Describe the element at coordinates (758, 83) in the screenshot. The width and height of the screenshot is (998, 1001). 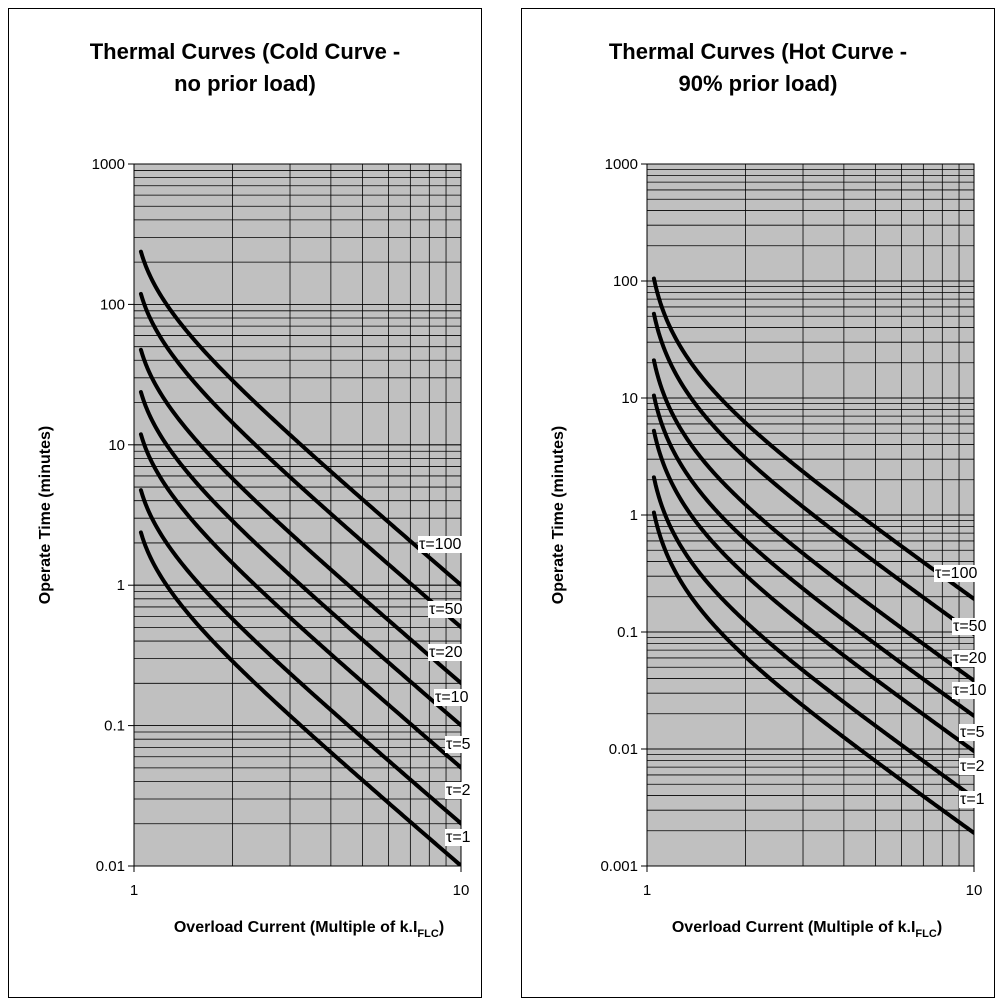
I see `chart-title-line: 90% prior load)` at that location.